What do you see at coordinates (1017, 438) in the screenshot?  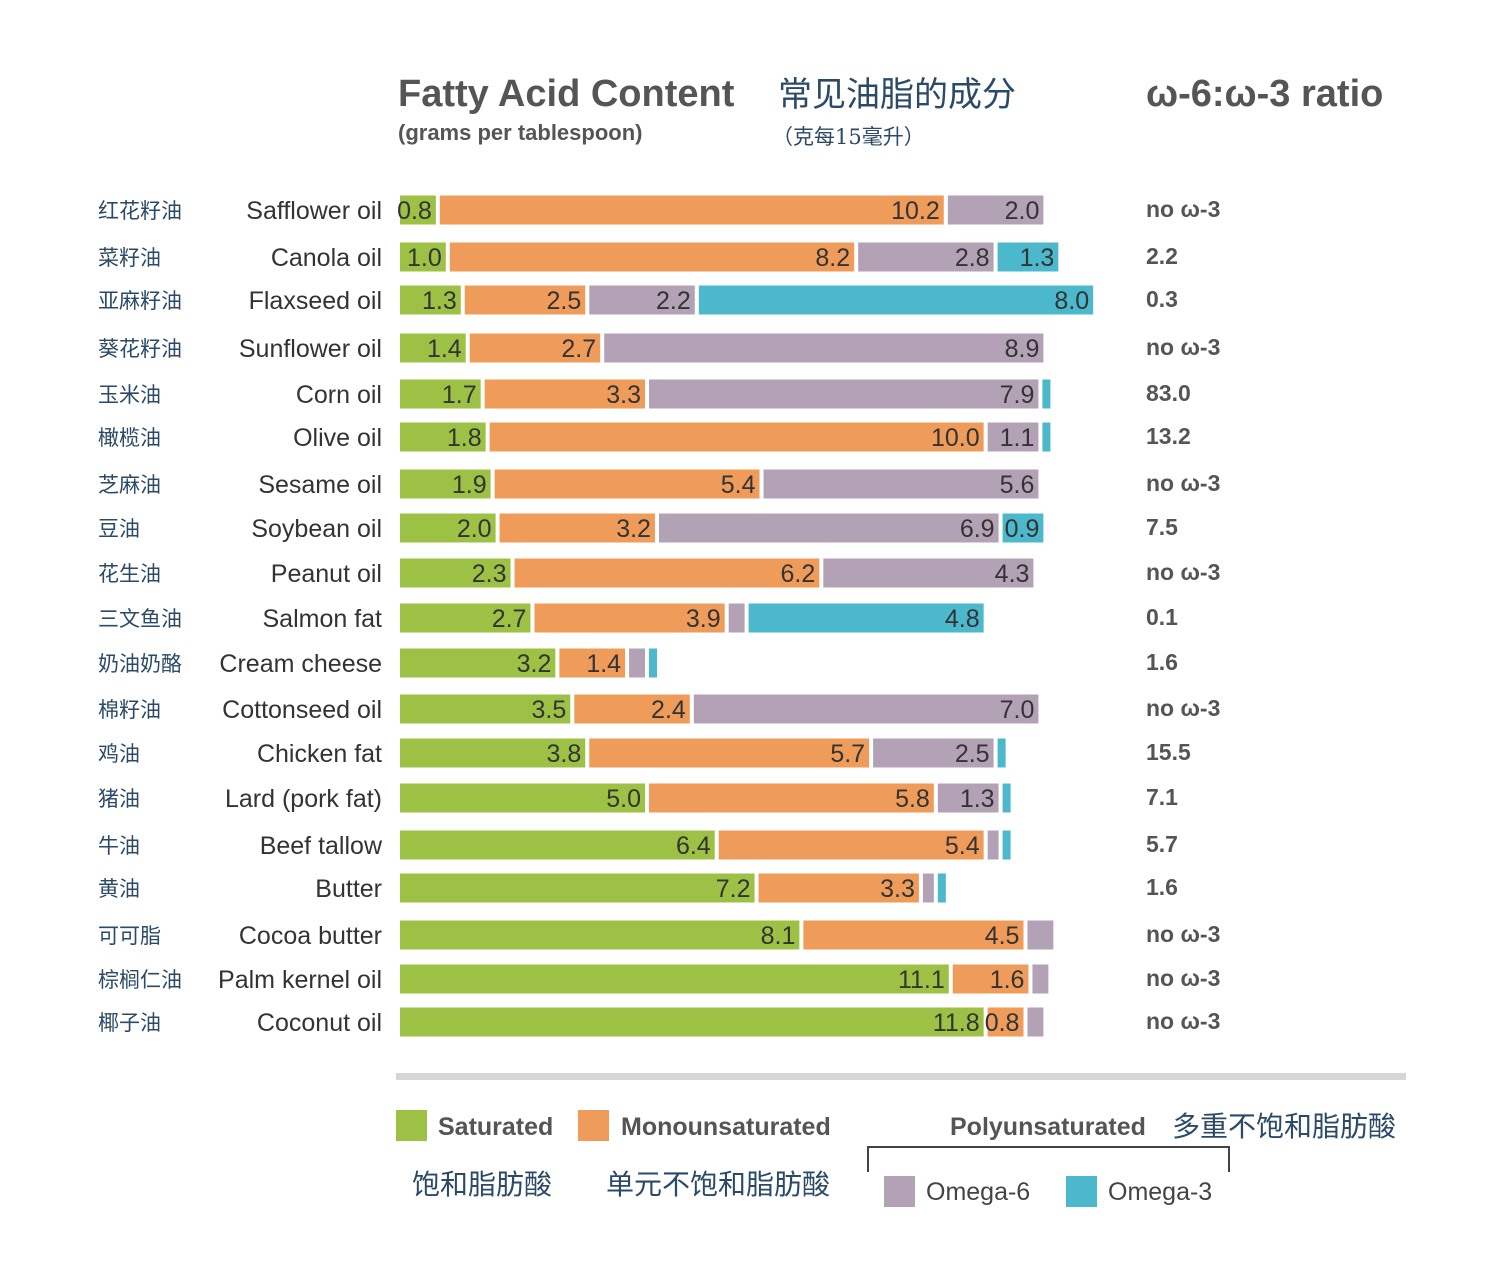 I see `value-label-omega6: 1.1` at bounding box center [1017, 438].